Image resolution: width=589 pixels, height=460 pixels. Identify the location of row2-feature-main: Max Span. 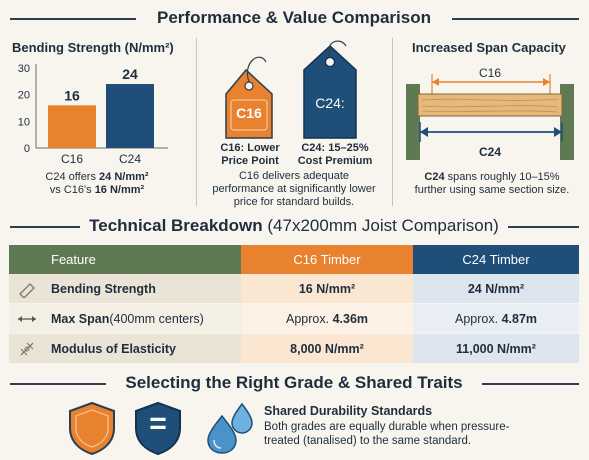
(80, 318).